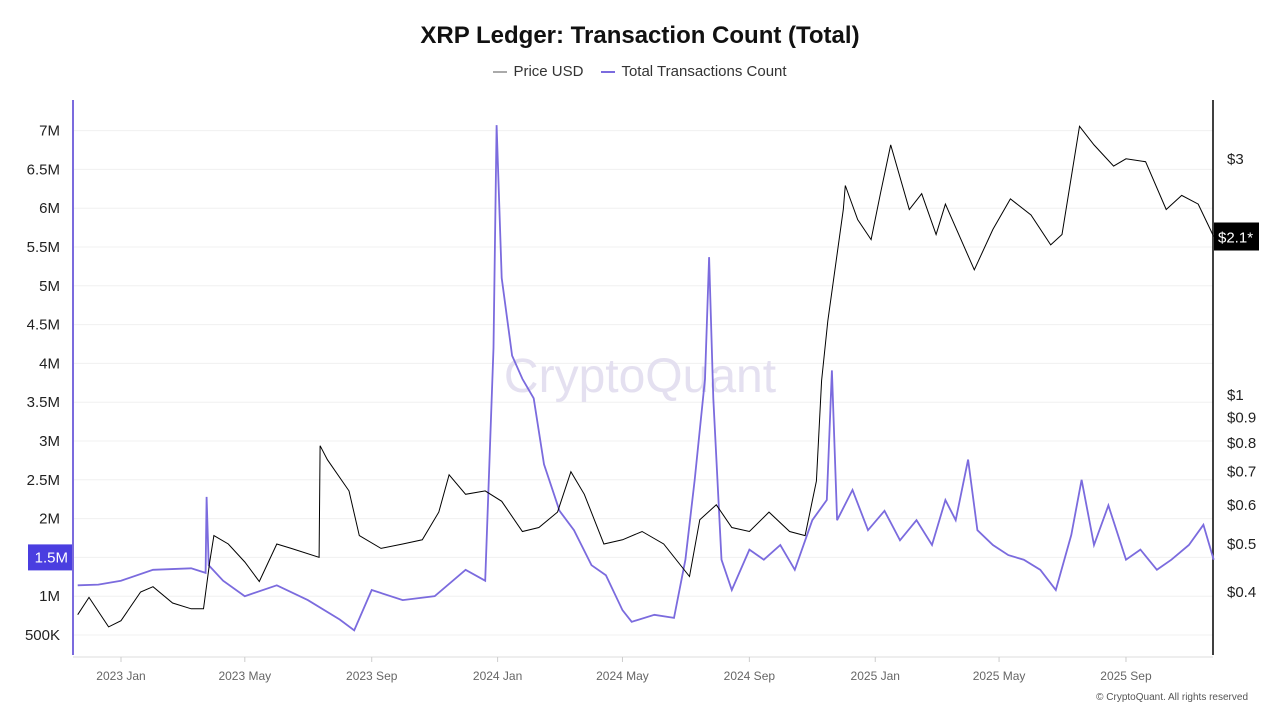 The image size is (1280, 720). Describe the element at coordinates (1241, 443) in the screenshot. I see `right-axis-tick-label: $0.8` at that location.